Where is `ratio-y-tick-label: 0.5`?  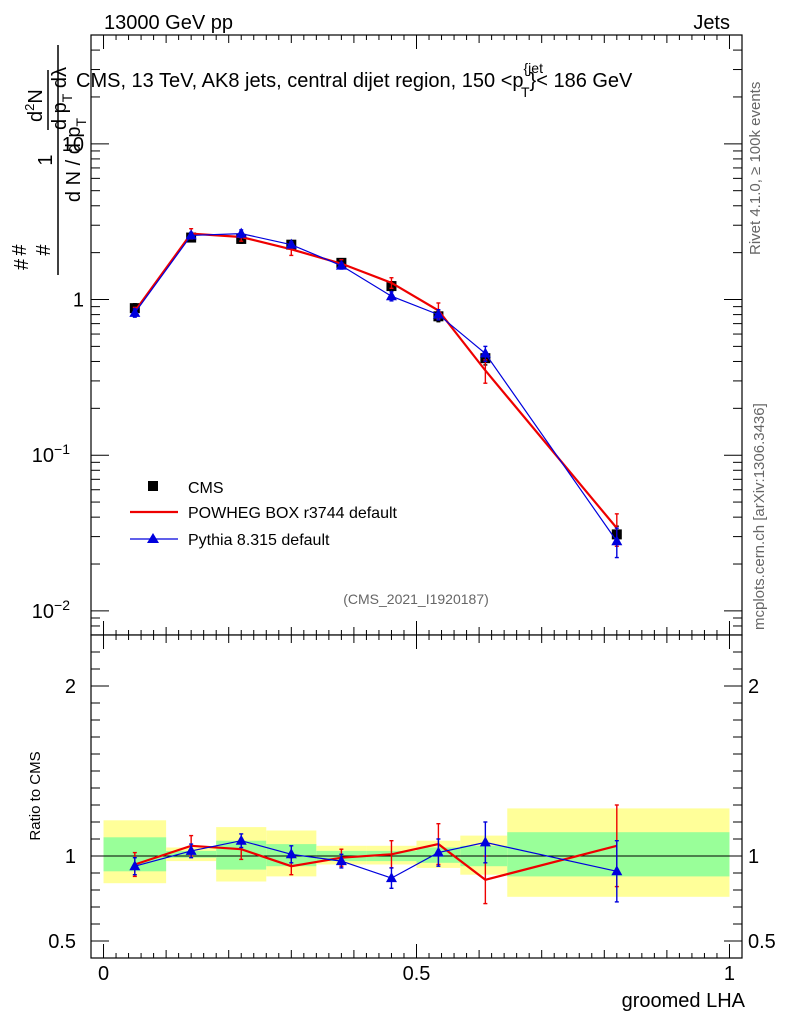 ratio-y-tick-label: 0.5 is located at coordinates (62, 942).